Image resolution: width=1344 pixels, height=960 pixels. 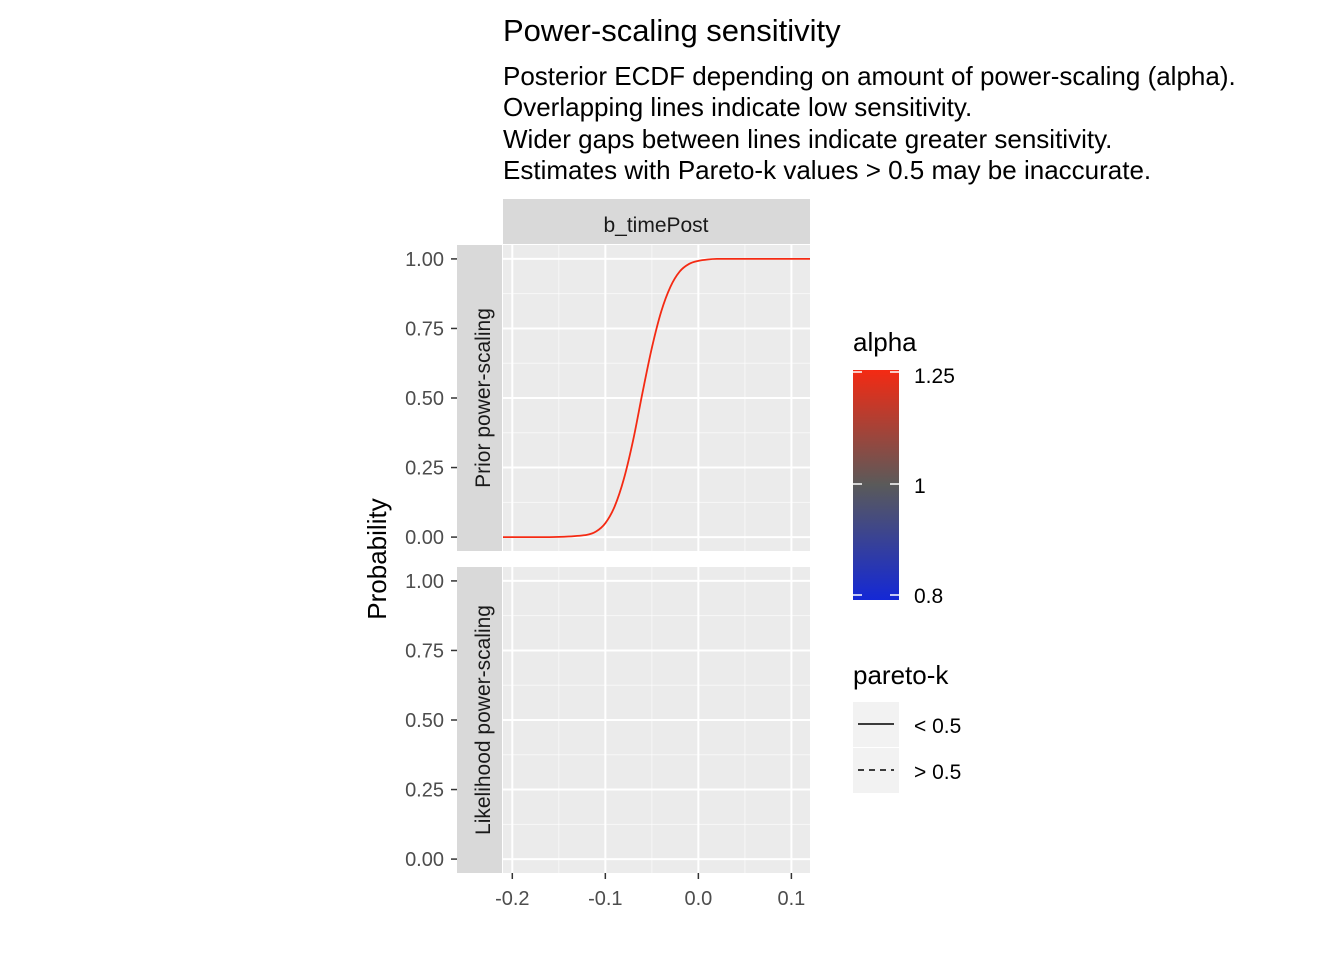 I want to click on chart-title: Power-scaling sensitivity, so click(x=672, y=30).